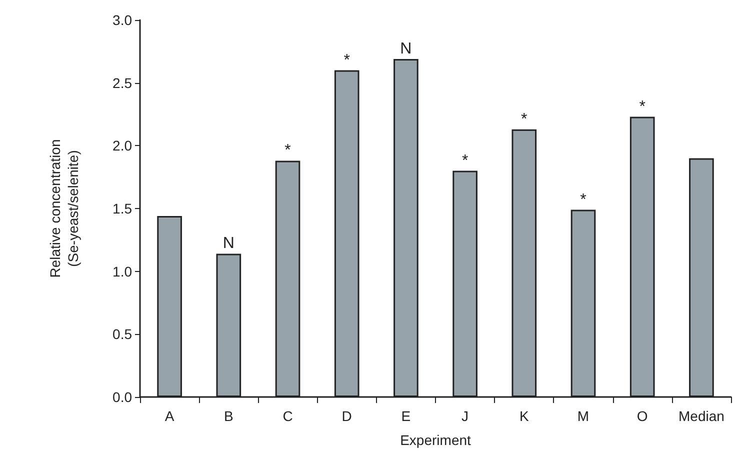  Describe the element at coordinates (122, 82) in the screenshot. I see `y-tick-label: 2.5` at that location.